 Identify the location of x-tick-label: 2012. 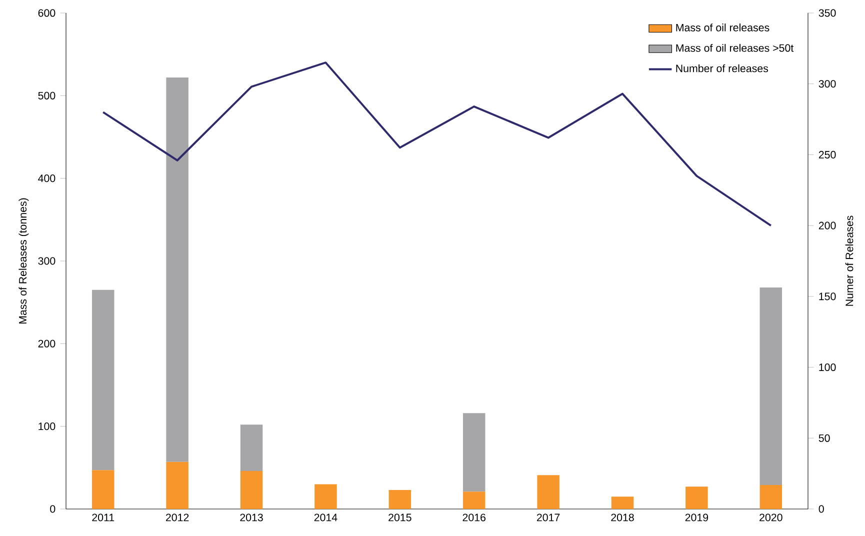
(177, 518).